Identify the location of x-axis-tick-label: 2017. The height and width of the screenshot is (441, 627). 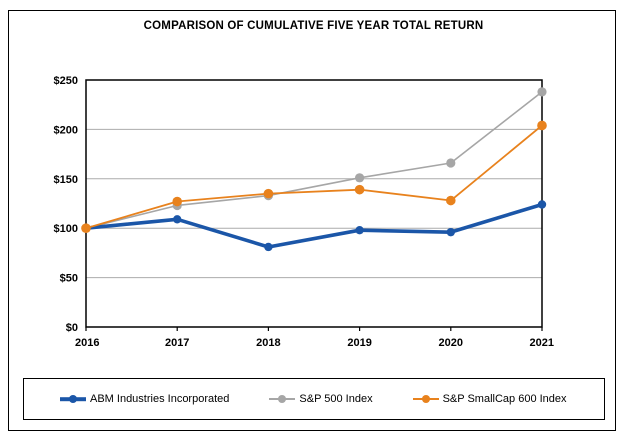
(177, 343).